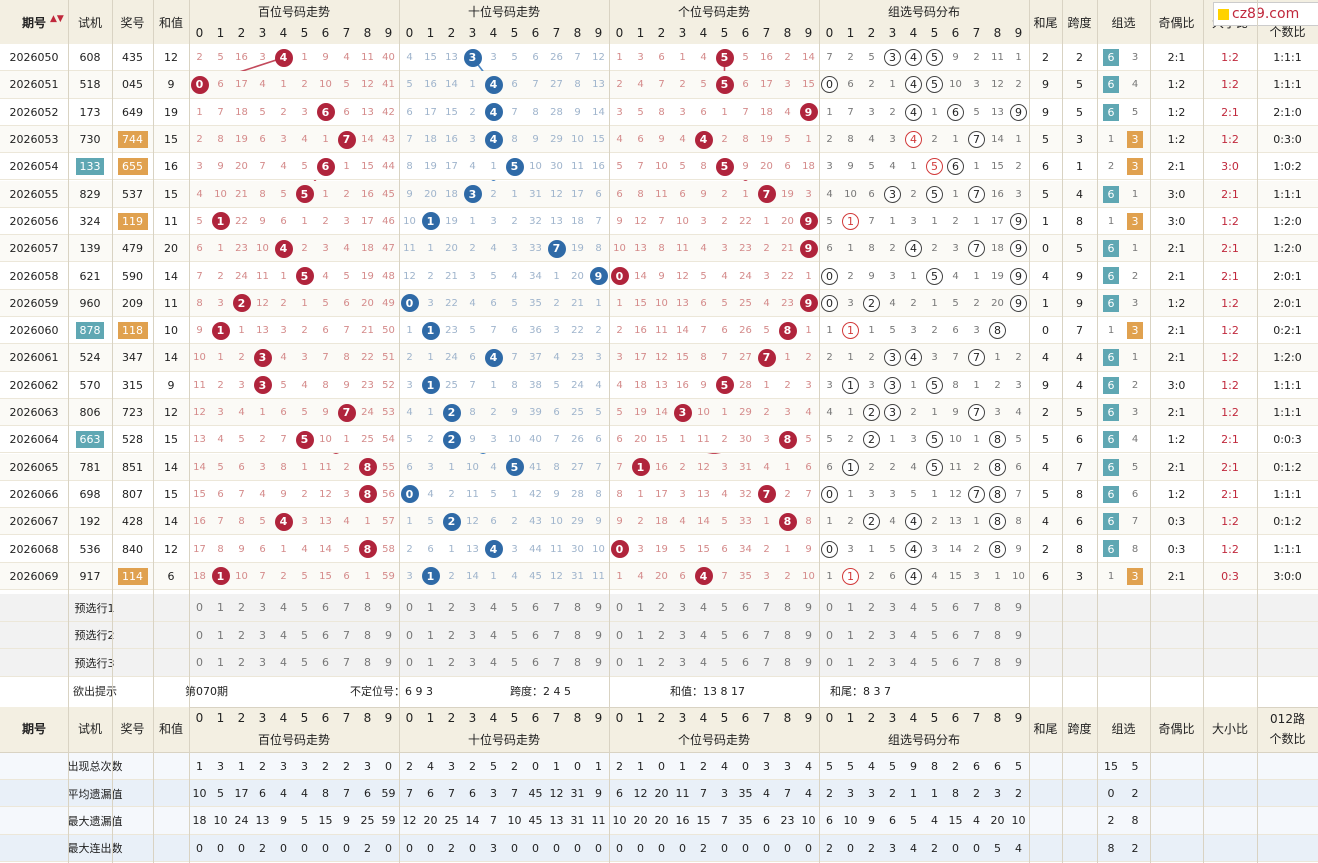 The width and height of the screenshot is (1318, 863). What do you see at coordinates (1265, 14) in the screenshot?
I see `site-logo: cz89.com` at bounding box center [1265, 14].